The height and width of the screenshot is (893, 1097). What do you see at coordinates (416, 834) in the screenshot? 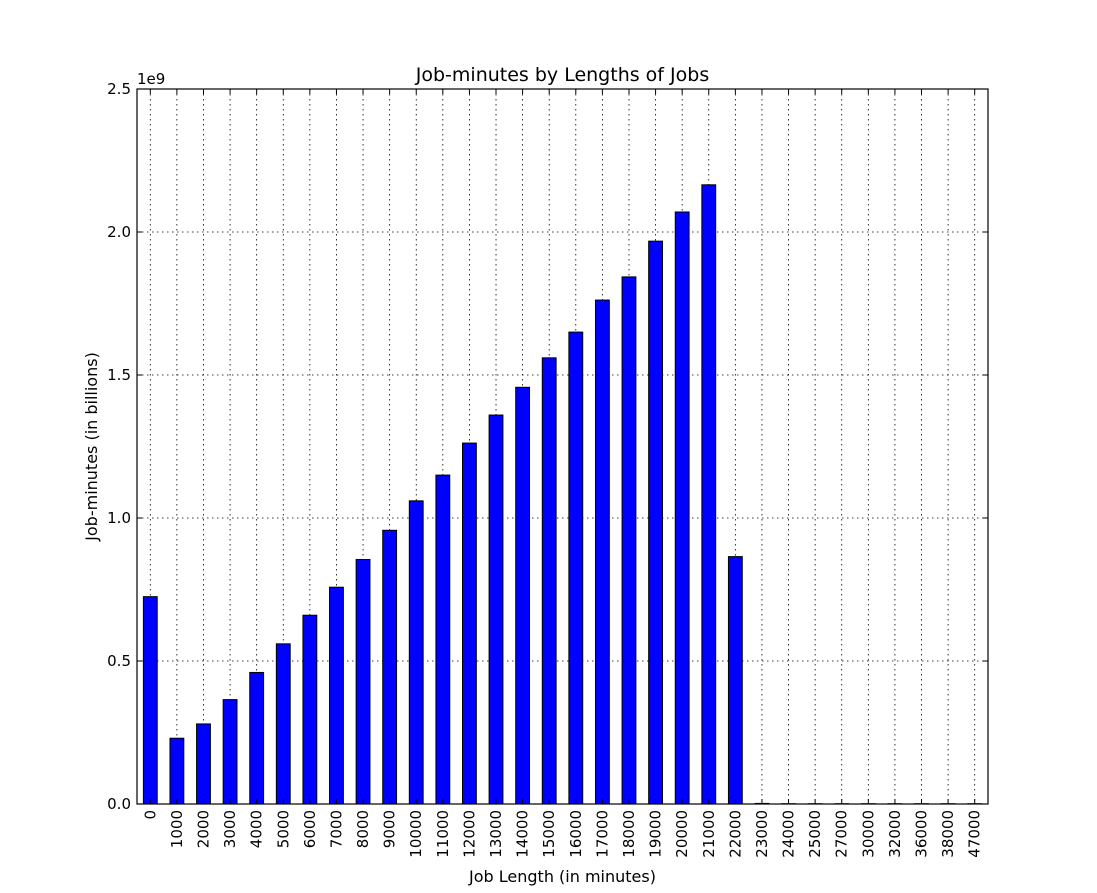
I see `x-tick-label: 10000` at bounding box center [416, 834].